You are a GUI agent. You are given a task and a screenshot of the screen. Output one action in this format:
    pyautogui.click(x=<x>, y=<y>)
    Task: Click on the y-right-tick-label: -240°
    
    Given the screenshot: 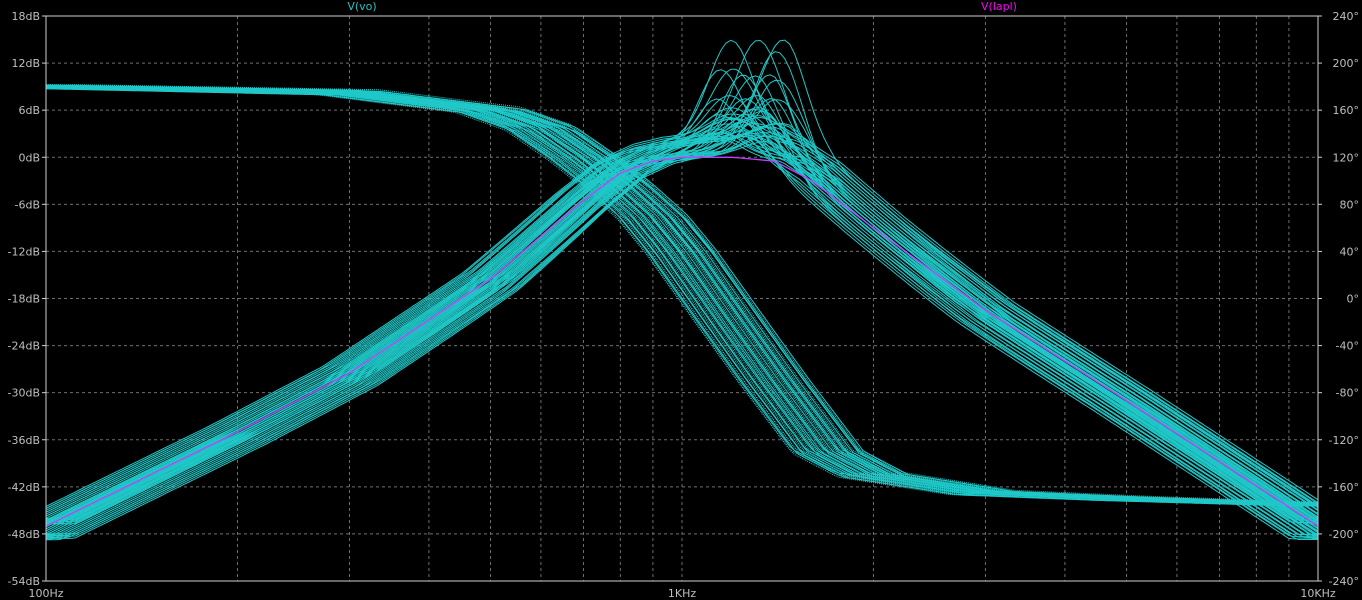 What is the action you would take?
    pyautogui.click(x=1344, y=581)
    